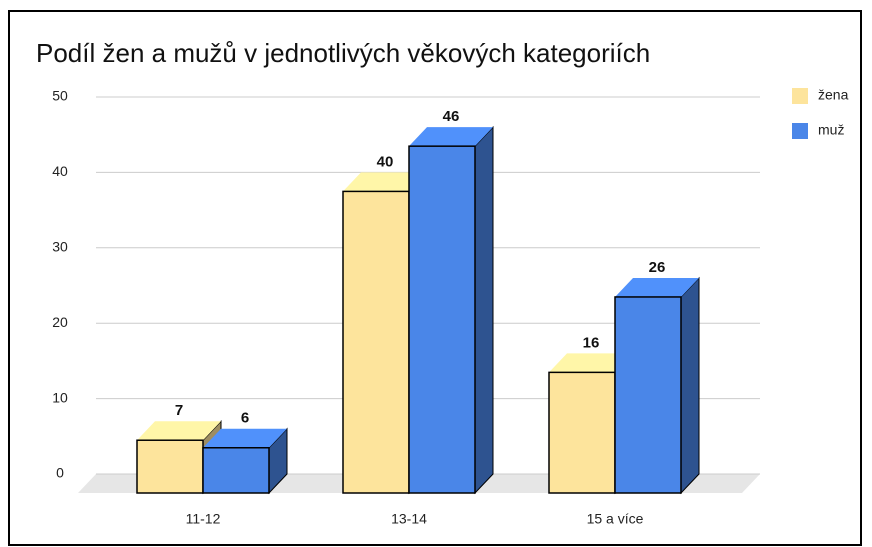 The image size is (872, 547). Describe the element at coordinates (179, 410) in the screenshot. I see `value-label: 7` at that location.